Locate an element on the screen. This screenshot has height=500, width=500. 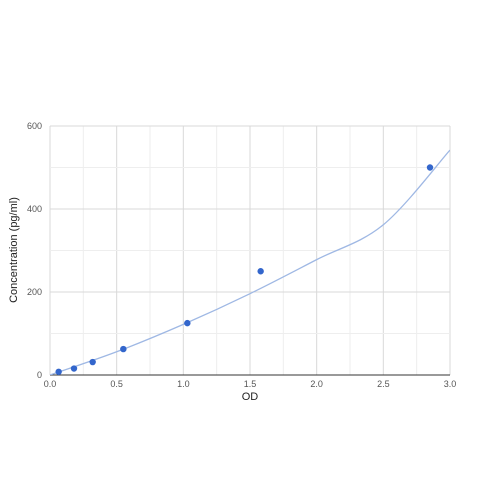
y-tick-labels: 0 200 400 600 is located at coordinates (34, 250).